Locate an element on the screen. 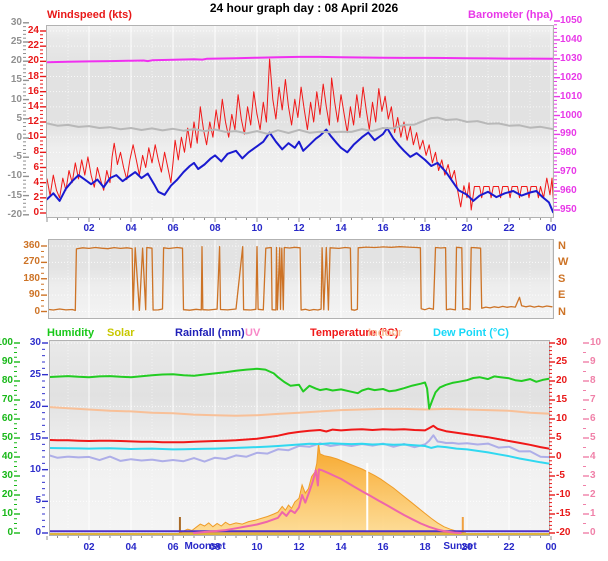 The image size is (608, 561). legend-solar: Solar is located at coordinates (121, 333).